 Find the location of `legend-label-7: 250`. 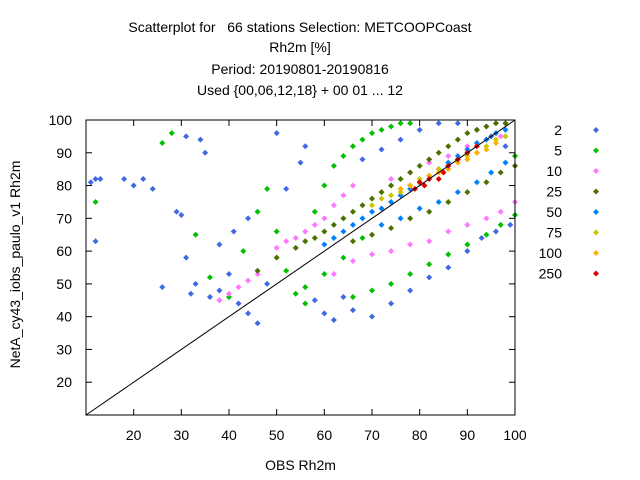

legend-label-7: 250 is located at coordinates (551, 274).